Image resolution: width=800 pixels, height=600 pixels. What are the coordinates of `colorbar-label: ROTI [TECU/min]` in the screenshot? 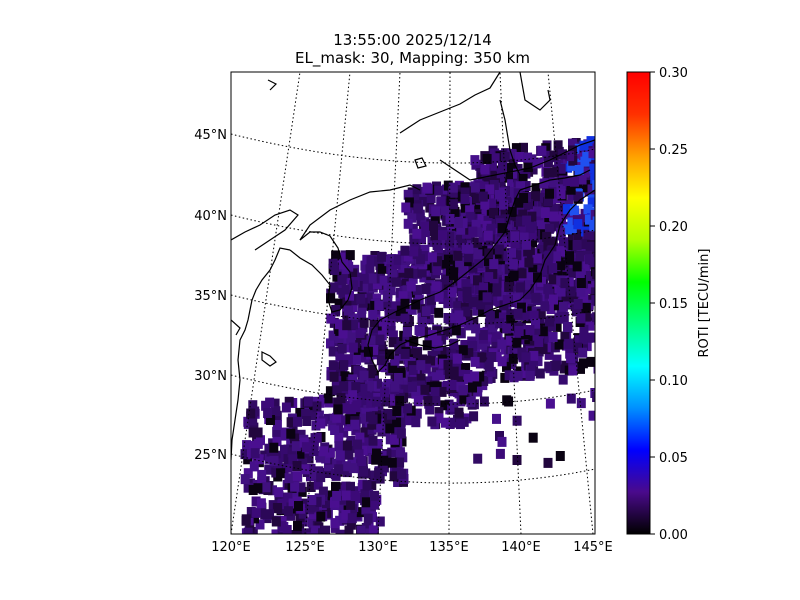 It's located at (704, 303).